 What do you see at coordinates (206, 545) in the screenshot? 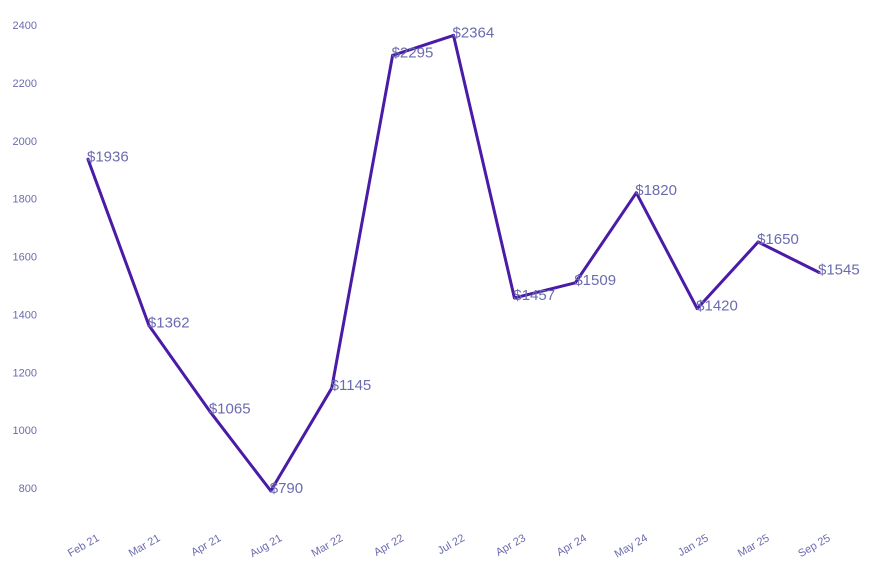
I see `x-tick-label: Apr 21` at bounding box center [206, 545].